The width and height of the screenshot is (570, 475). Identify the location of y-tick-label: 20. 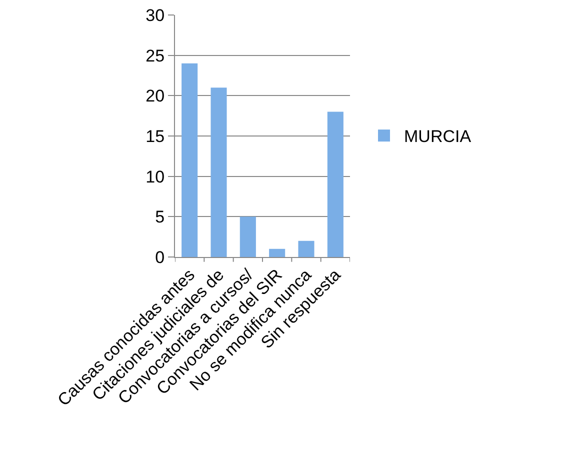
(155, 96).